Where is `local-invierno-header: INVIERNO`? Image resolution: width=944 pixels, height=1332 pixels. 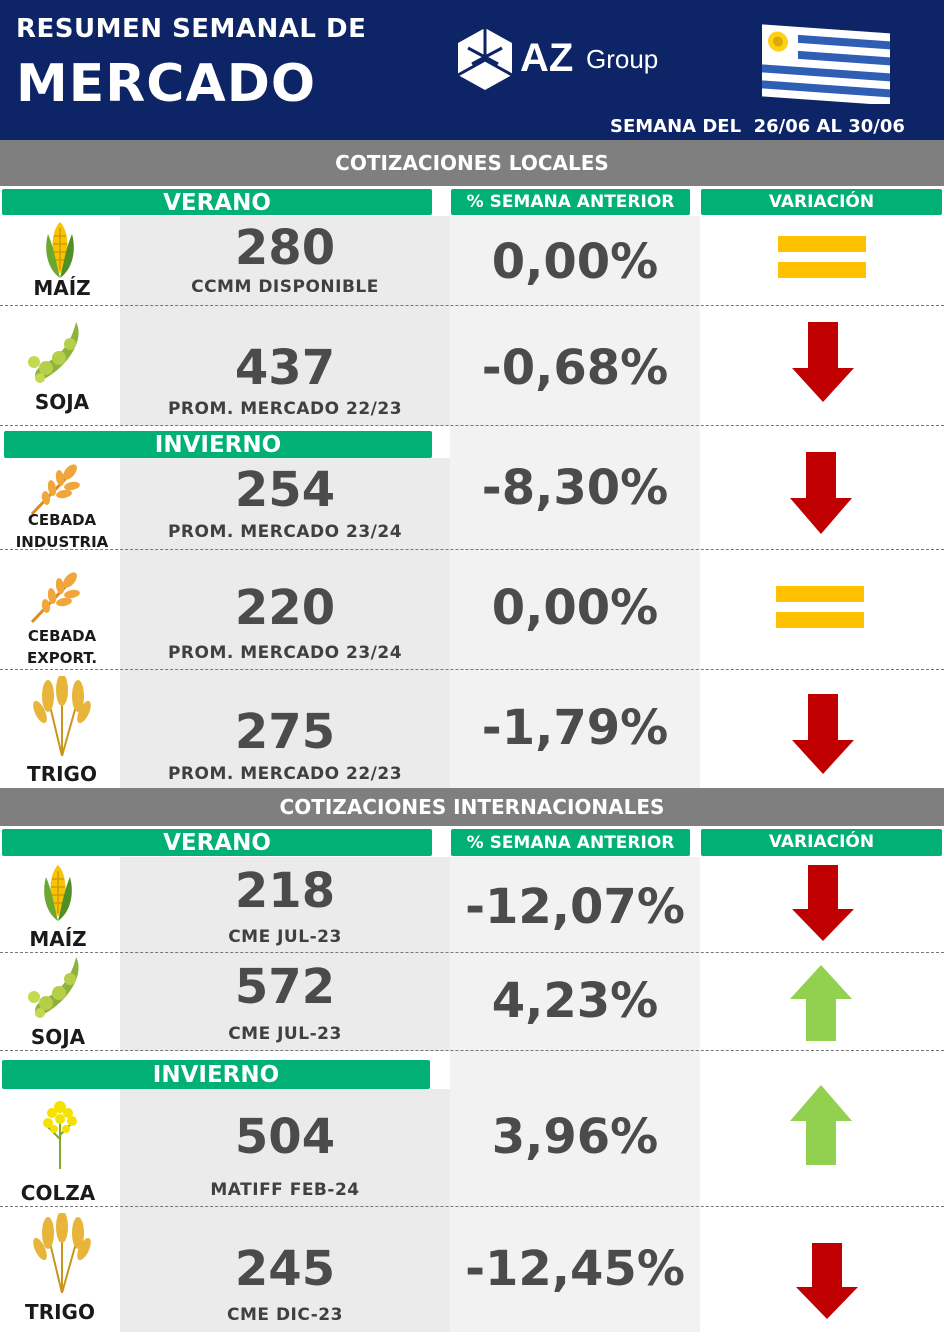
local-invierno-header: INVIERNO is located at coordinates (218, 444).